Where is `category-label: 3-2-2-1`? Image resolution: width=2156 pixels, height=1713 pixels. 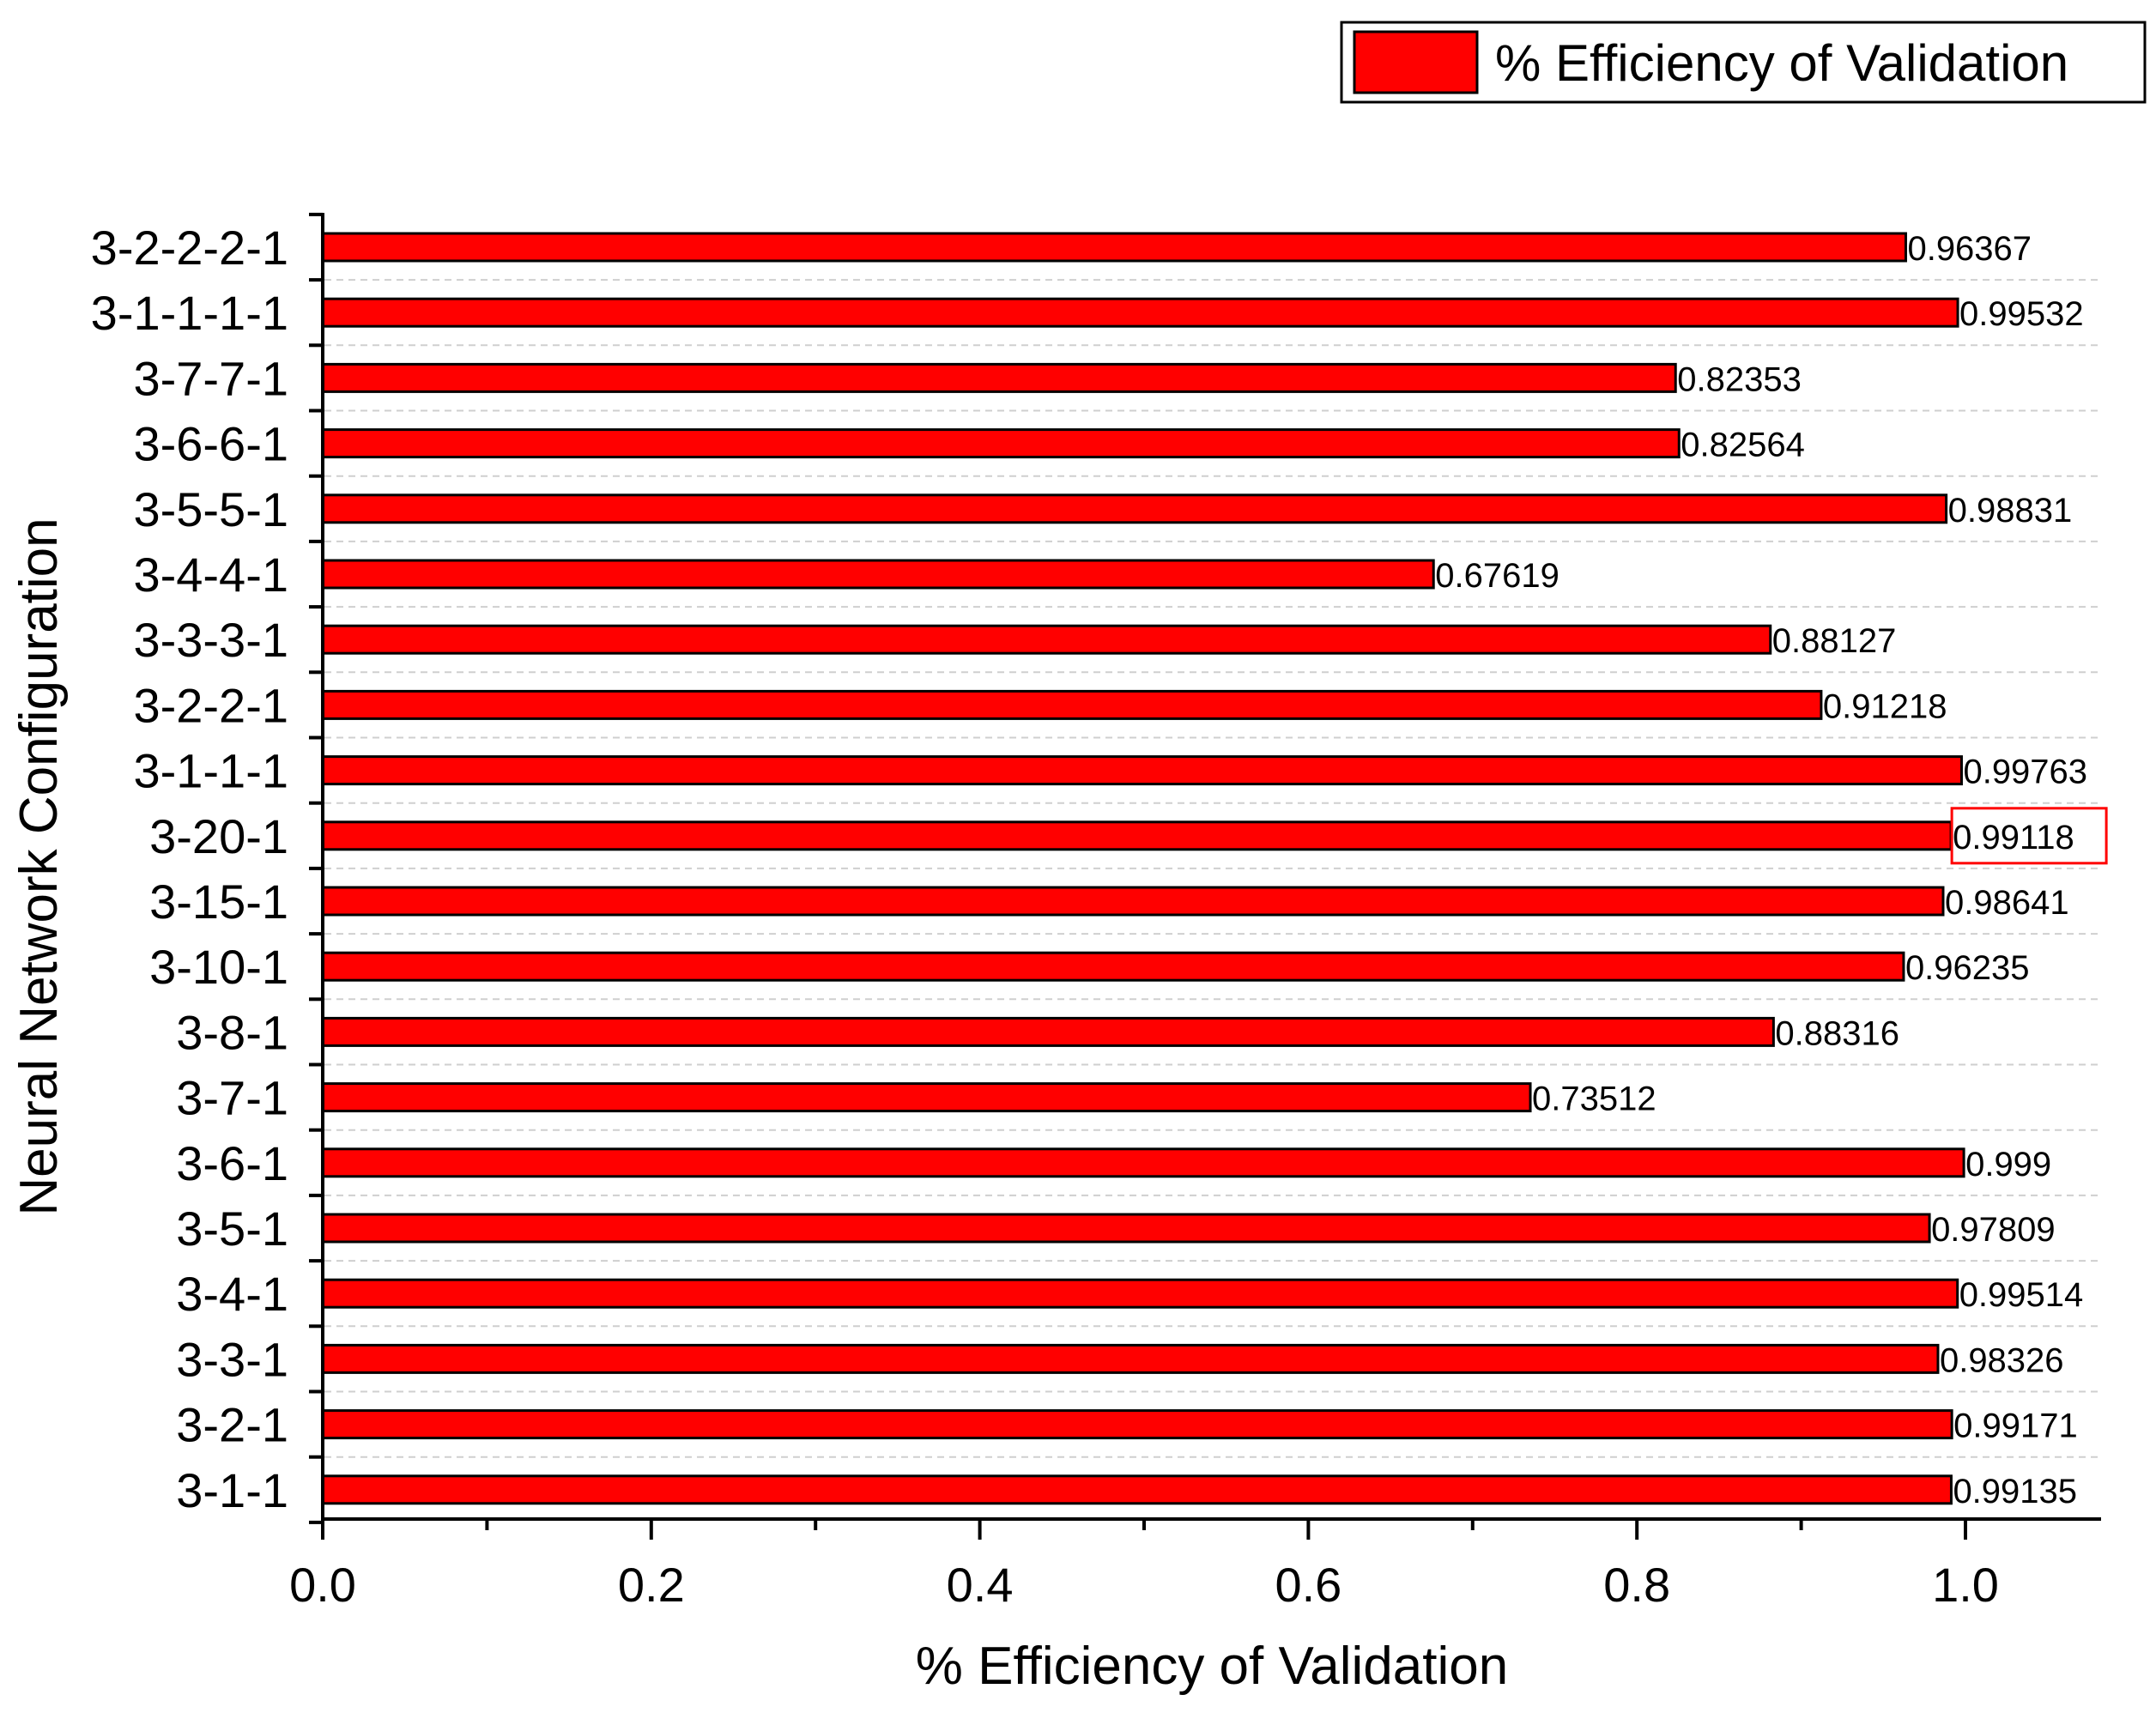 category-label: 3-2-2-1 is located at coordinates (210, 705).